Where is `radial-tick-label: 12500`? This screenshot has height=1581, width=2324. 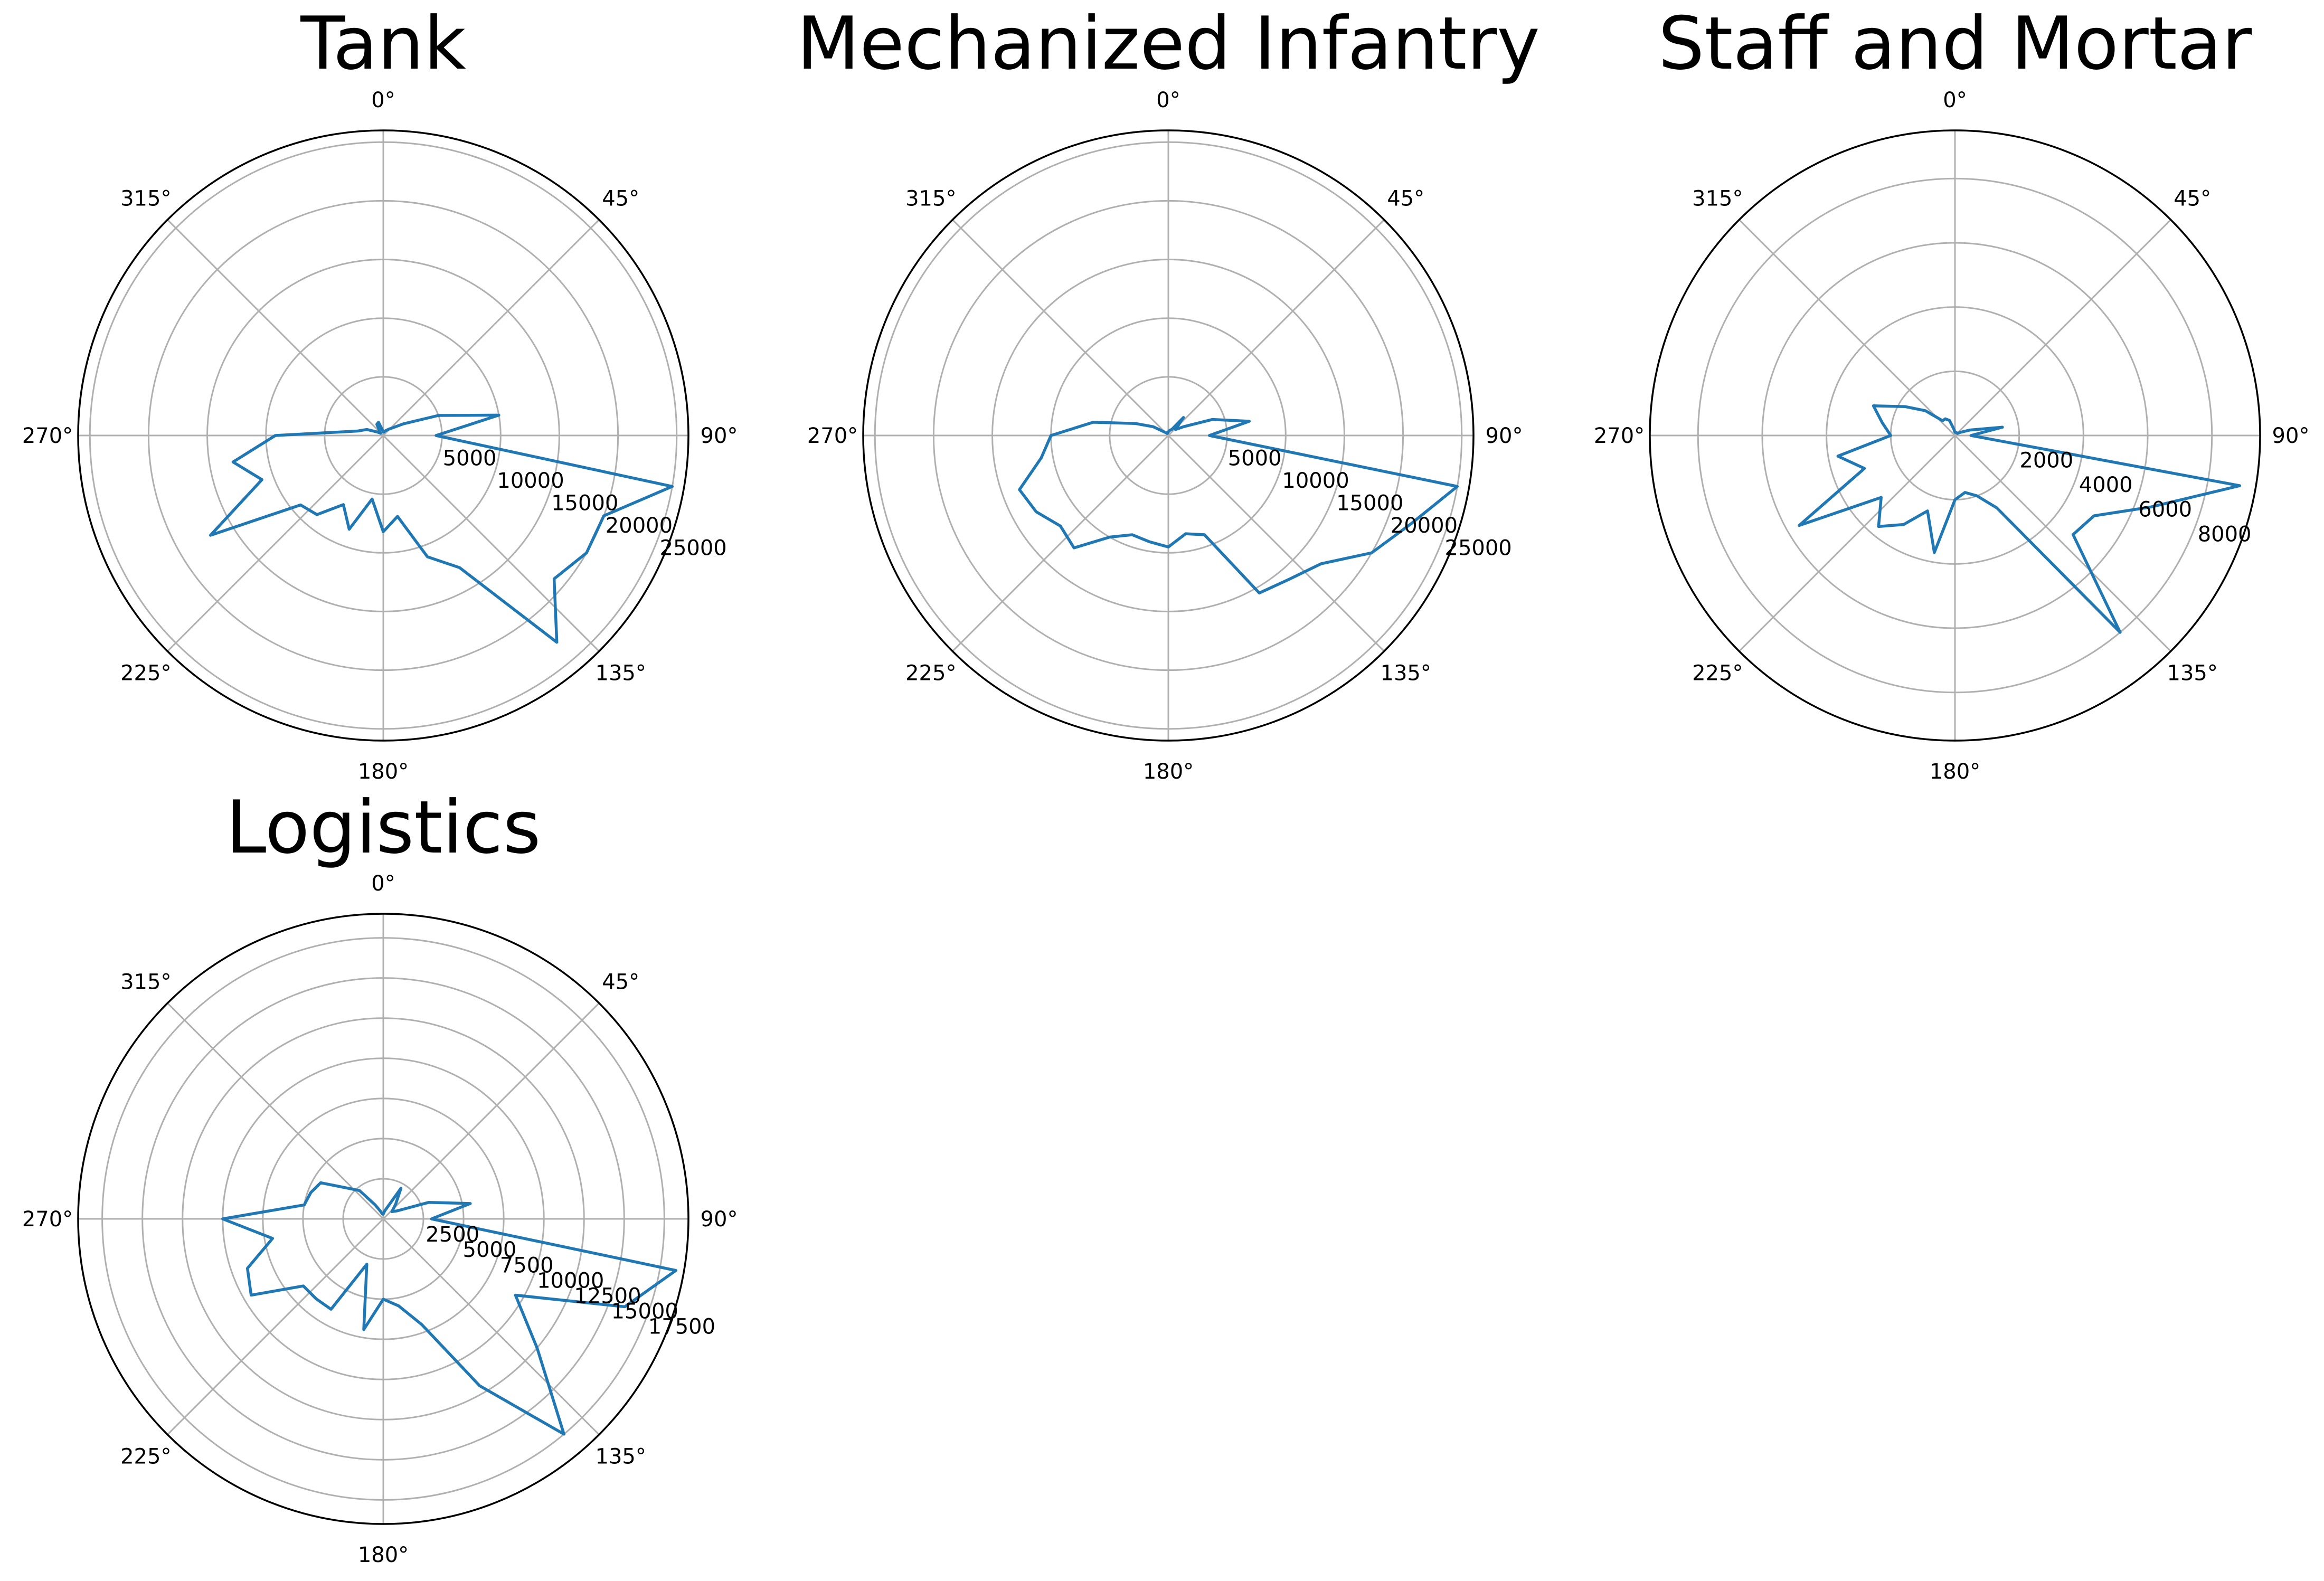 radial-tick-label: 12500 is located at coordinates (607, 1296).